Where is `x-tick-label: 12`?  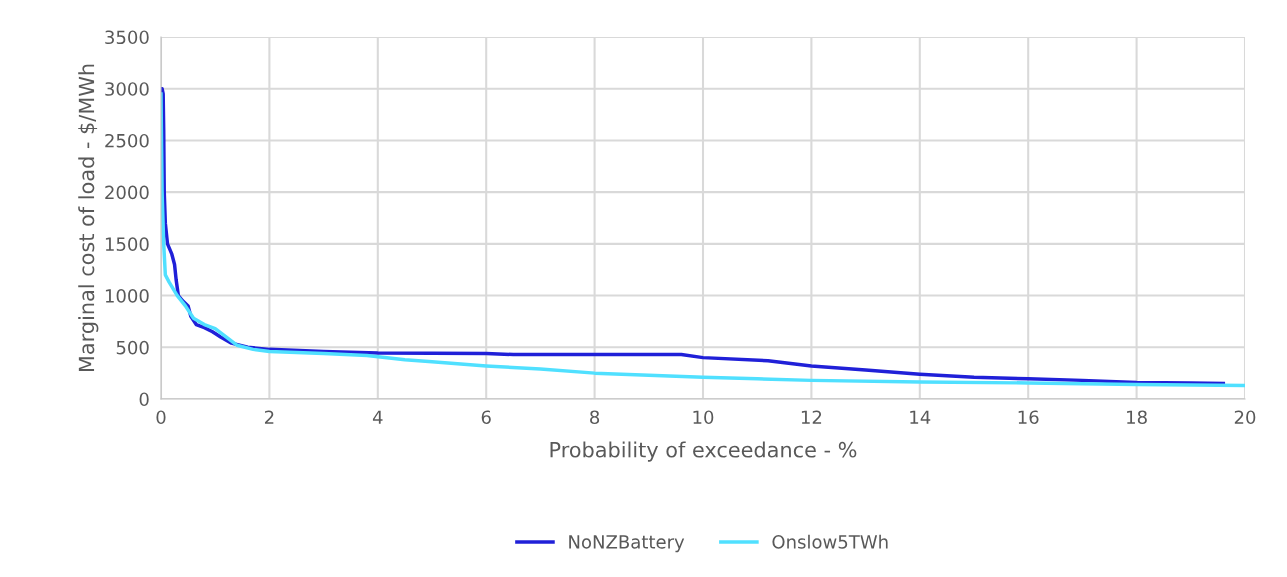
x-tick-label: 12 is located at coordinates (811, 417).